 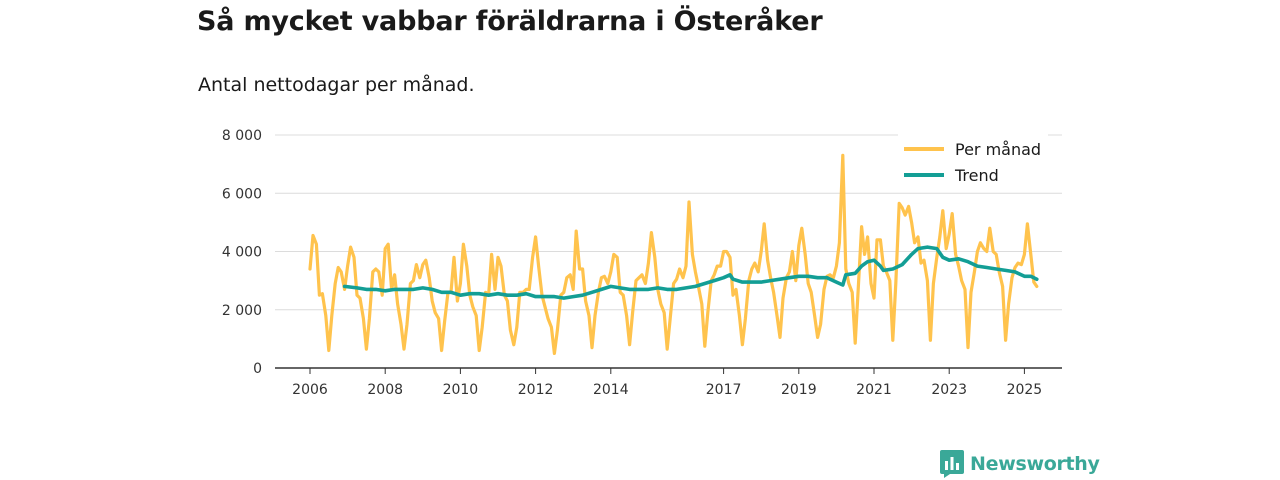 What do you see at coordinates (242, 136) in the screenshot?
I see `y-tick-label: 8 000` at bounding box center [242, 136].